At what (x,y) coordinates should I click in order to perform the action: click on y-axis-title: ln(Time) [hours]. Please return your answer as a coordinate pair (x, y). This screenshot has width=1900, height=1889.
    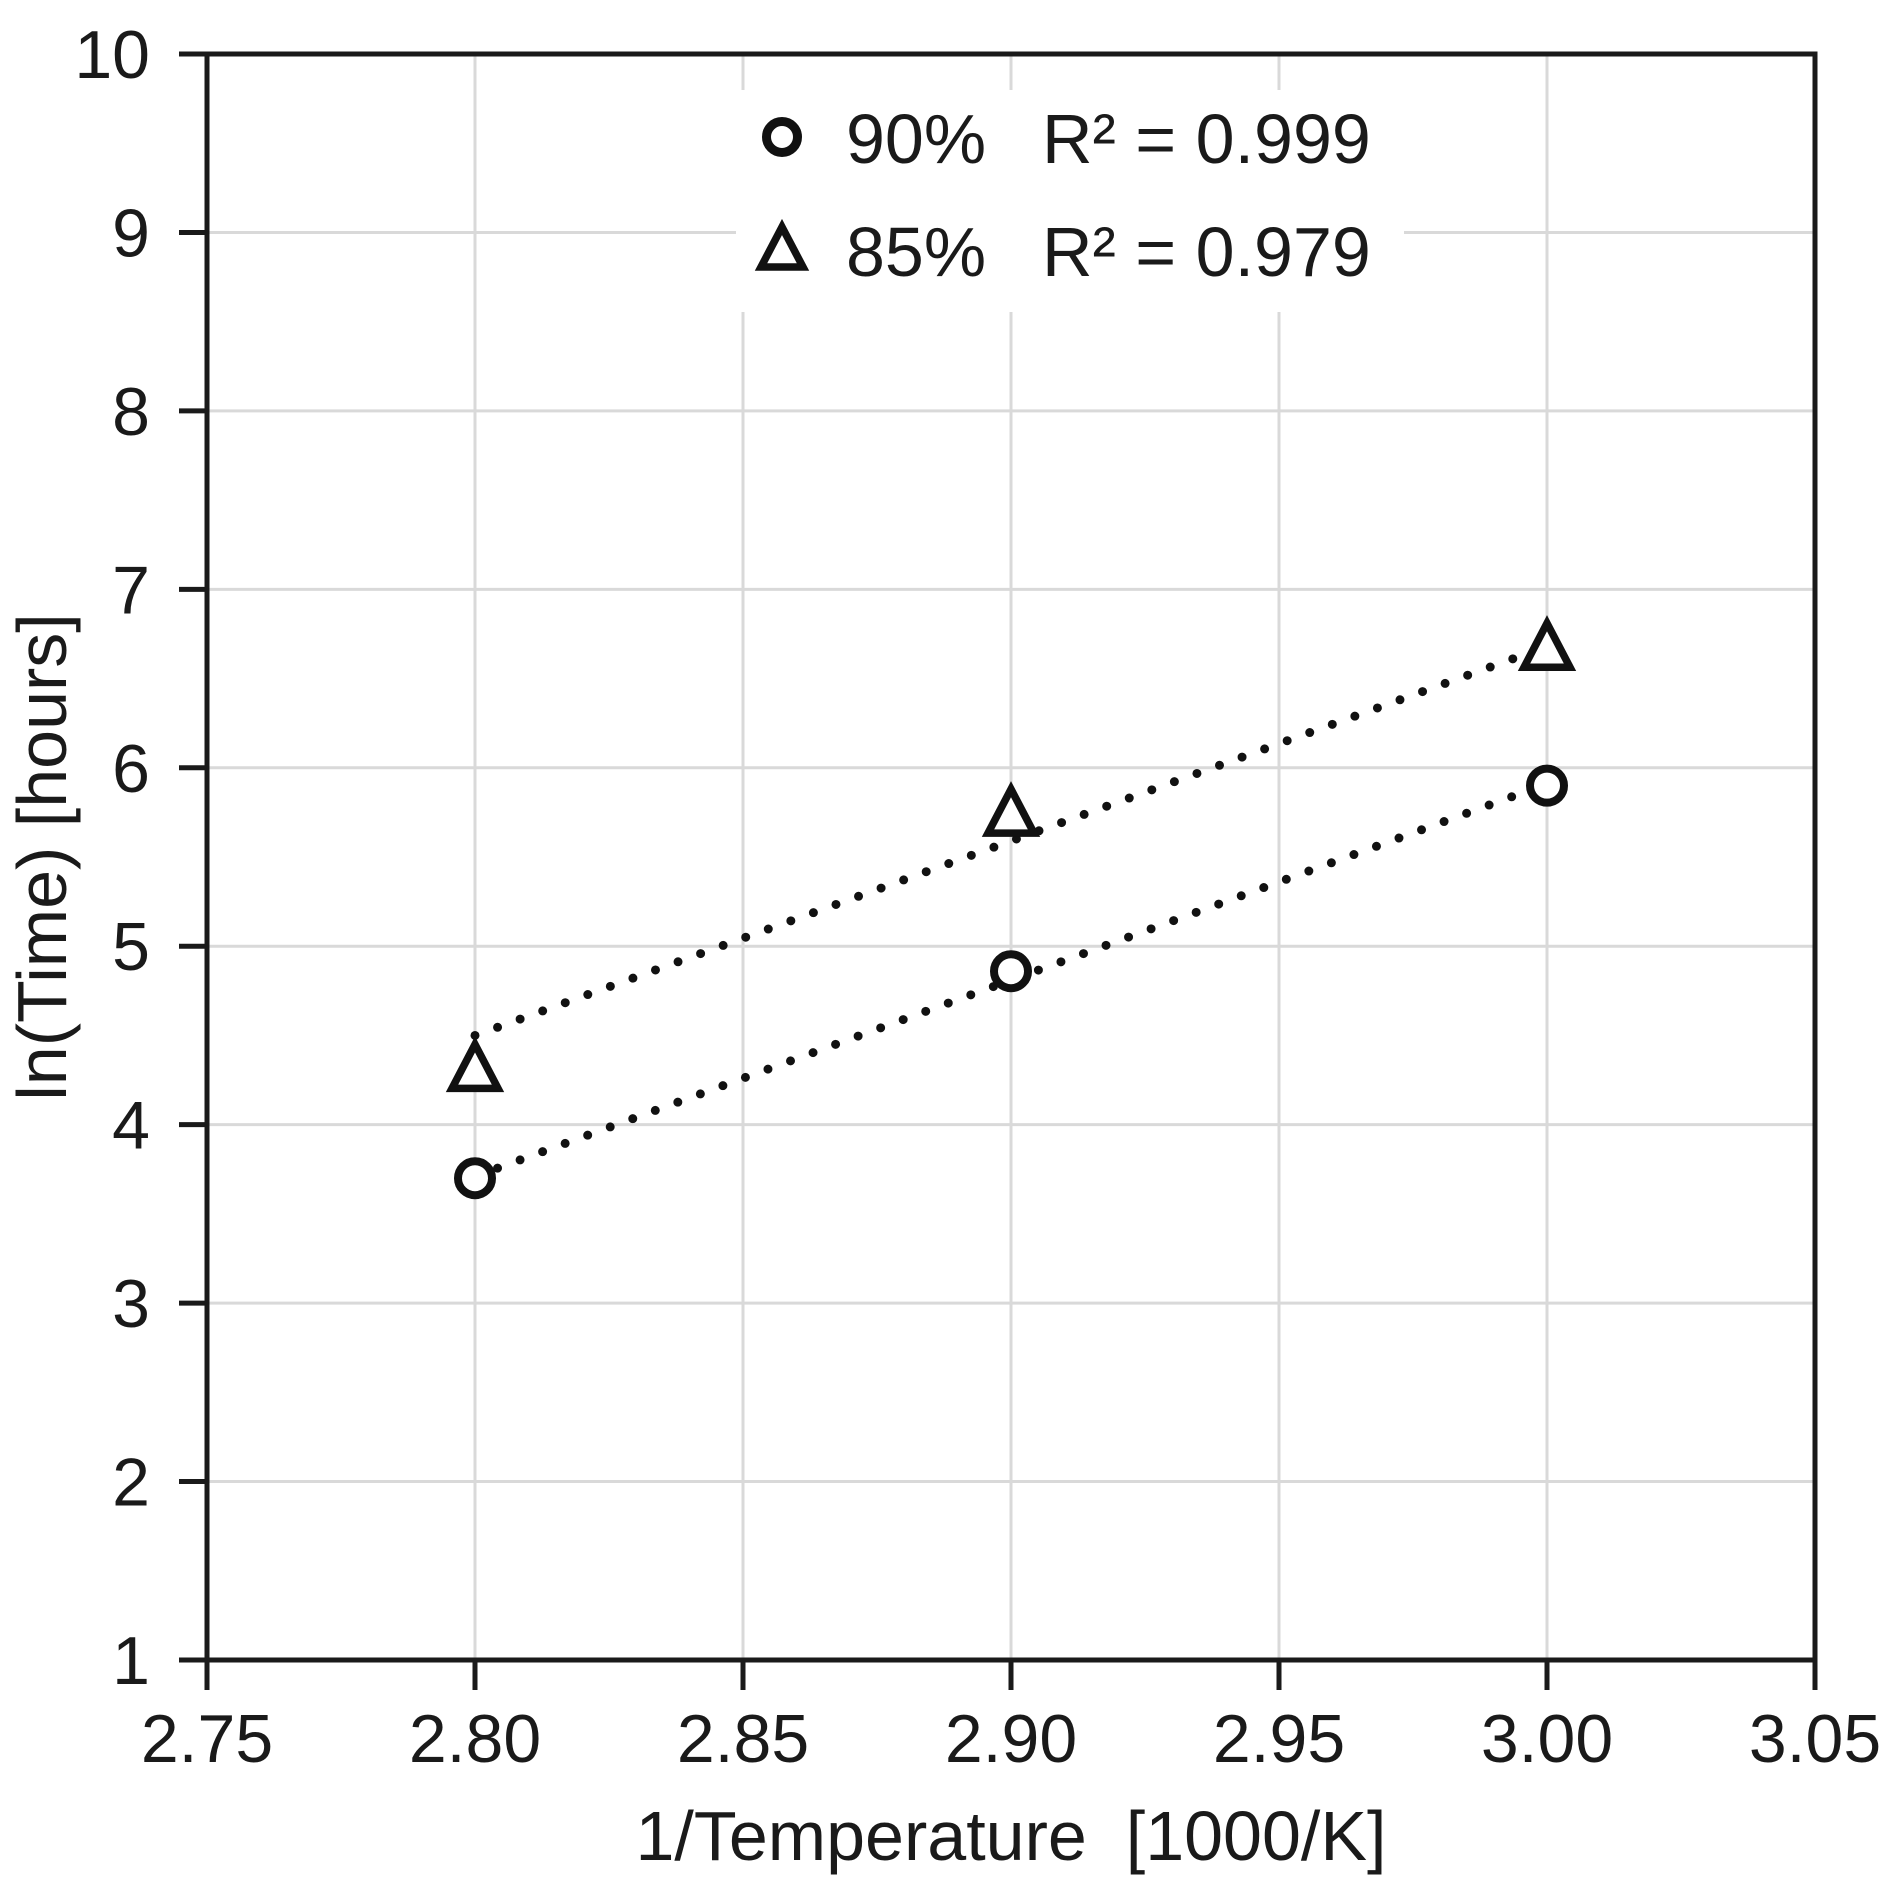
    Looking at the image, I should click on (42, 857).